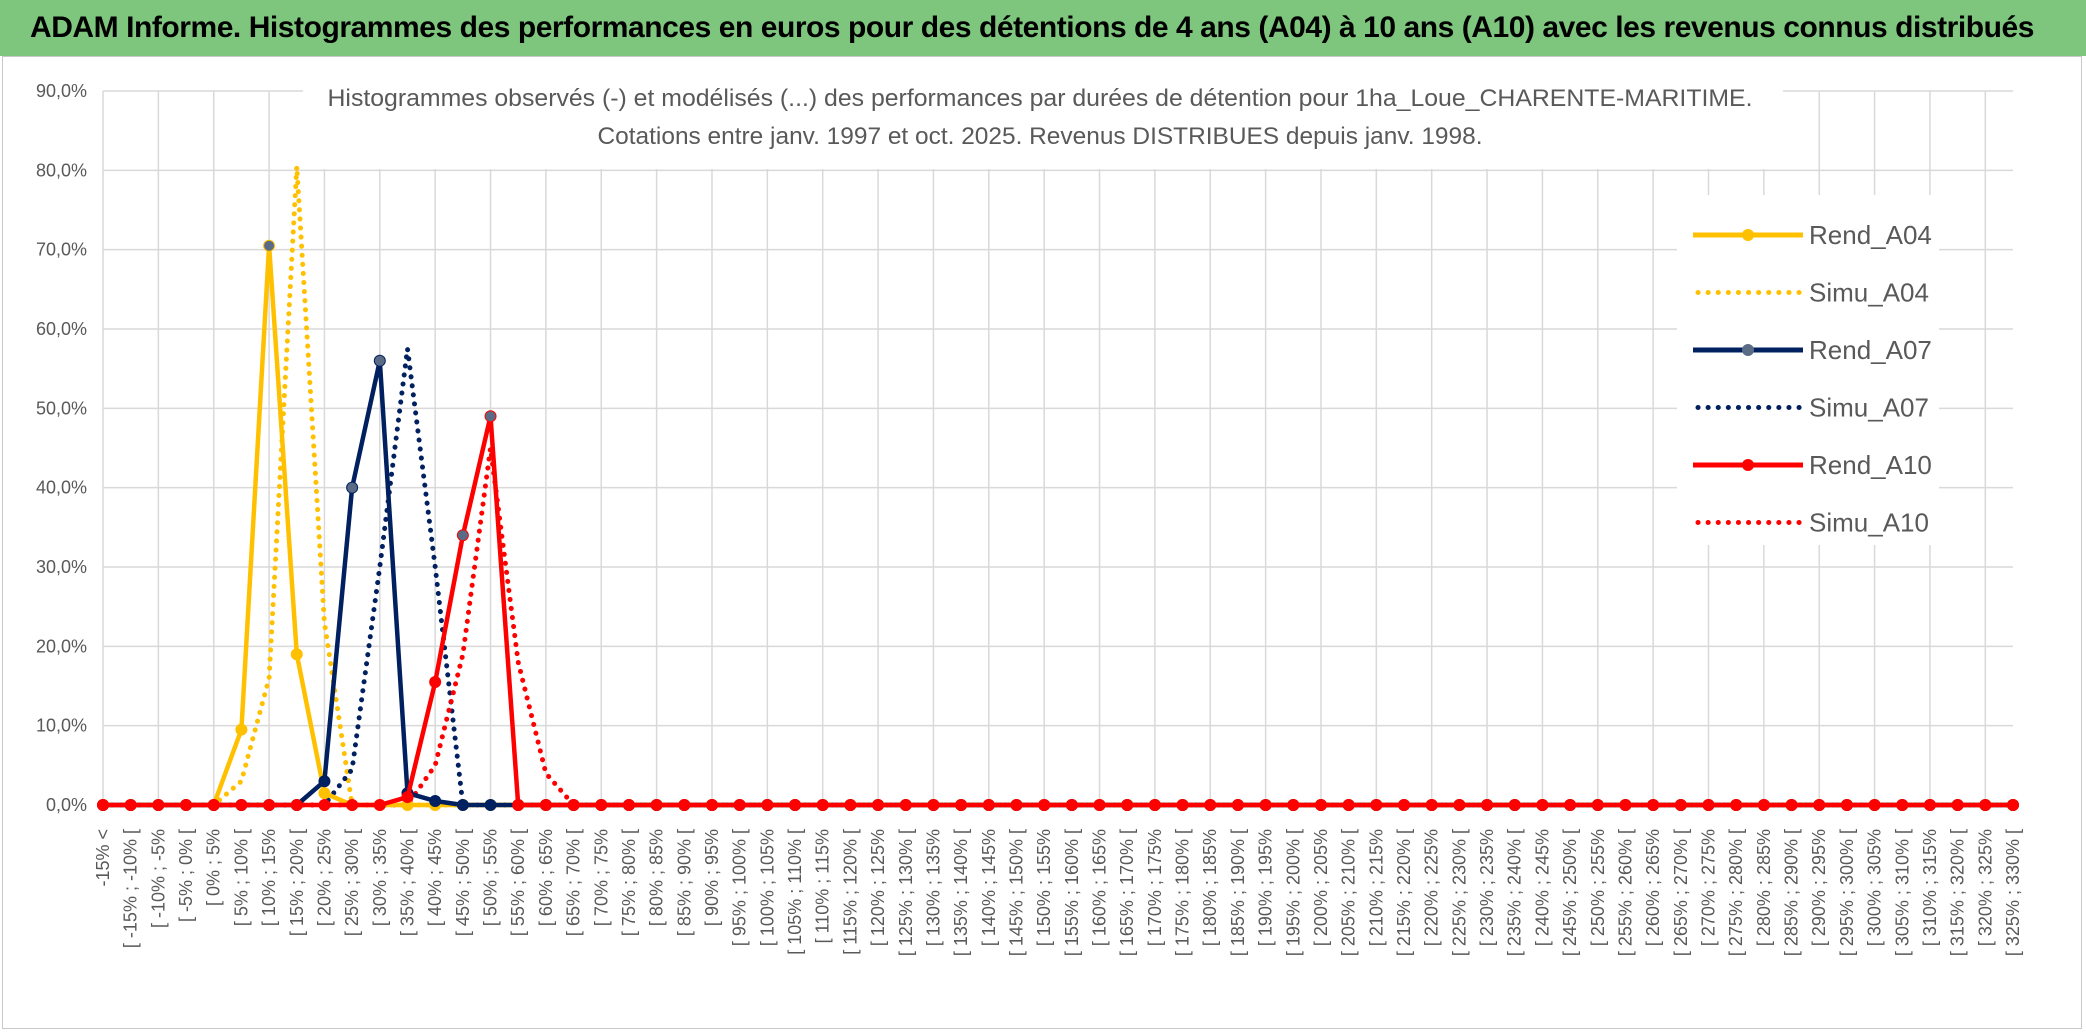 The image size is (2086, 1033). I want to click on x-tick-label: [ 25% ; 30% [, so click(352, 882).